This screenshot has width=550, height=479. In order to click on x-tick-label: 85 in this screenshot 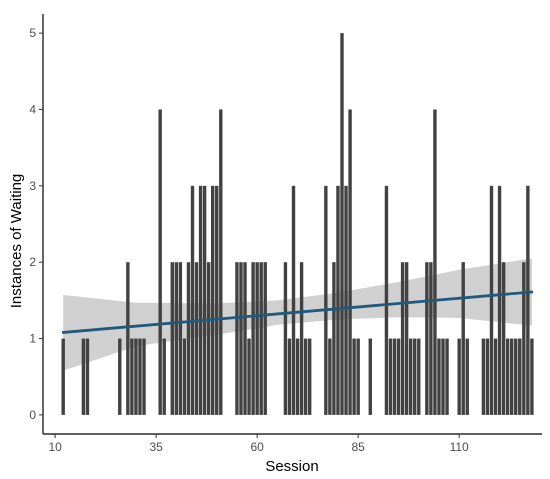, I will do `click(358, 447)`.